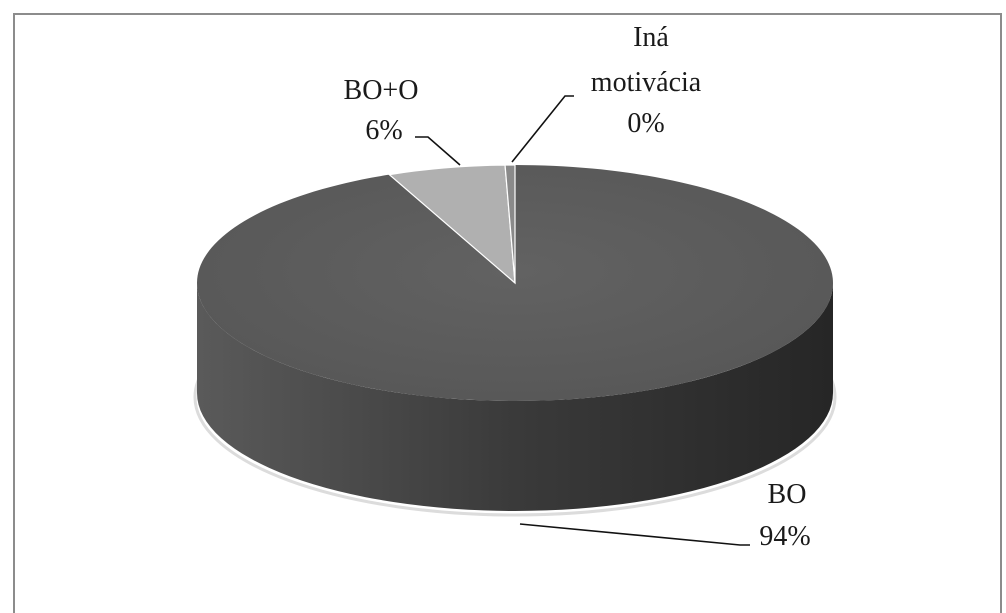  I want to click on label-other-line2: motivácia, so click(646, 82).